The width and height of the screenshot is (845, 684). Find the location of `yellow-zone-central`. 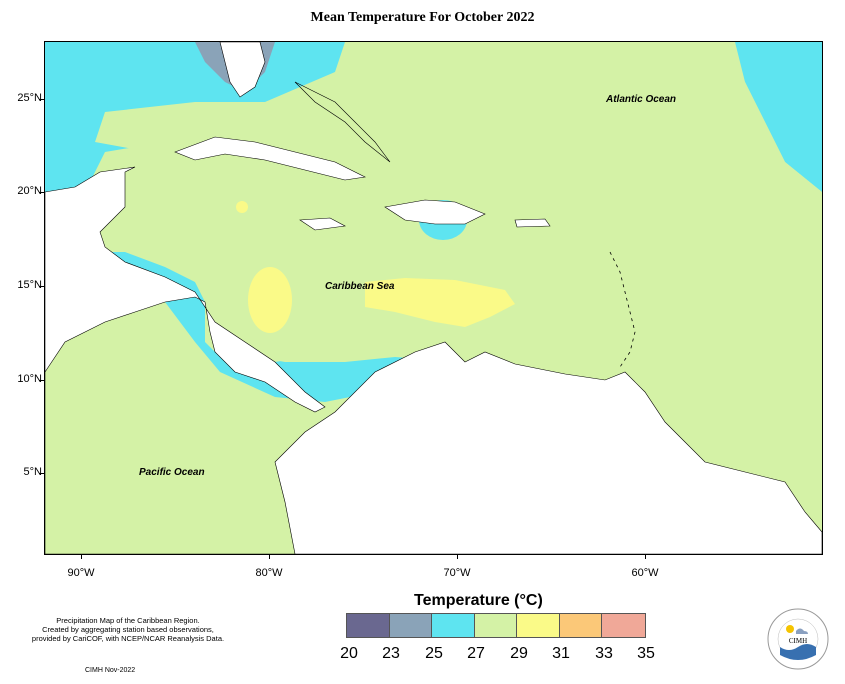

yellow-zone-central is located at coordinates (270, 300).